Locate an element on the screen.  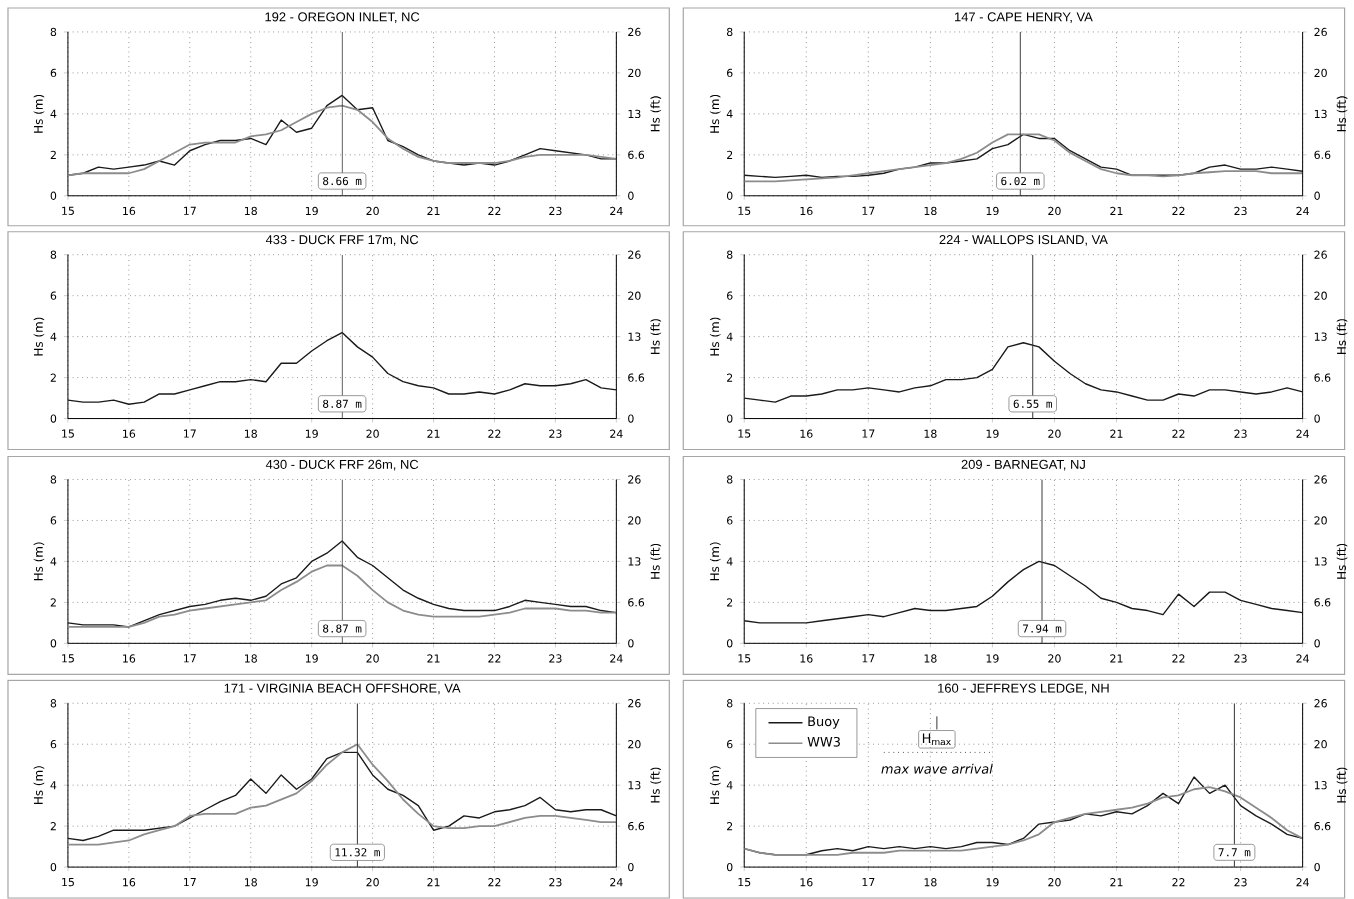
chart-title: 433 - DUCK FRF 17m, NC is located at coordinates (342, 240).